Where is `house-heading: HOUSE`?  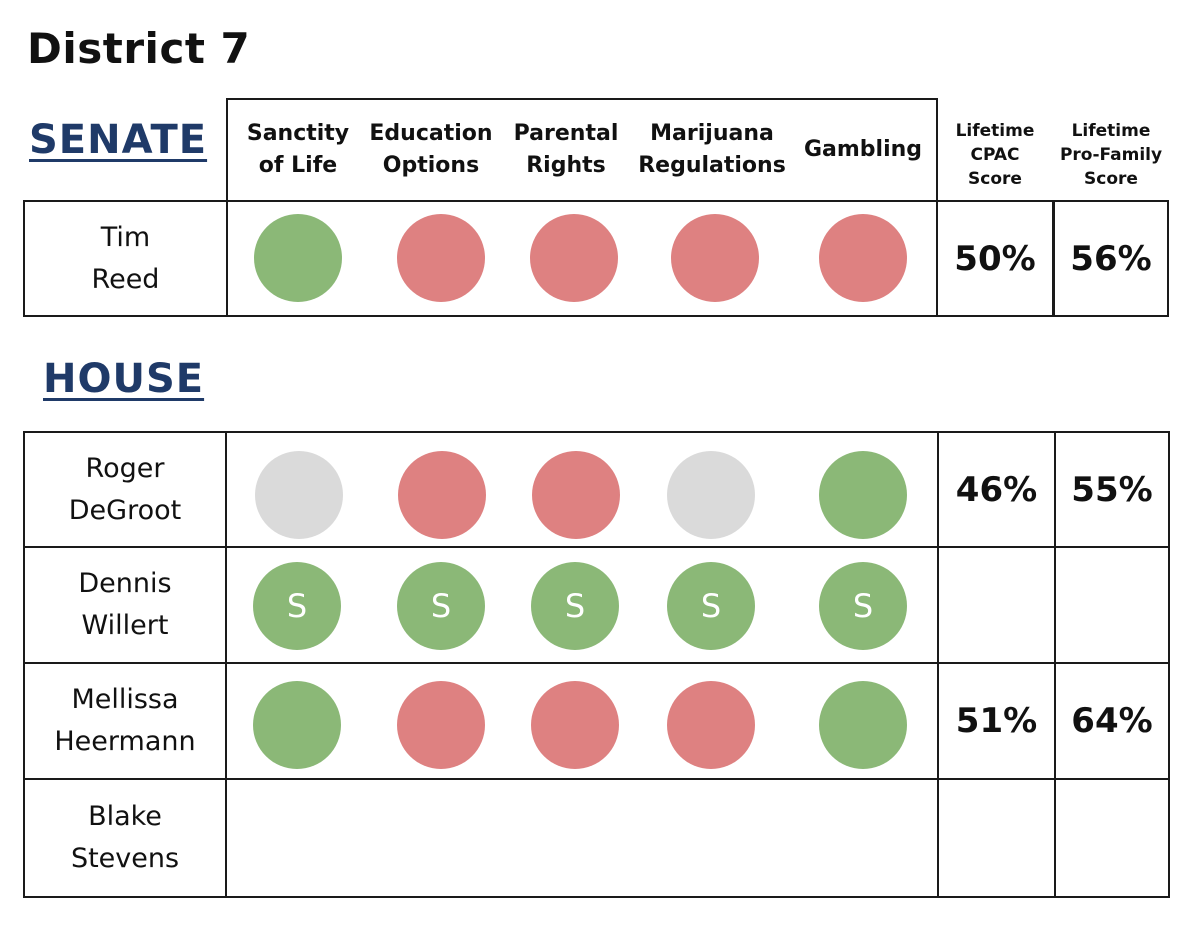
house-heading: HOUSE is located at coordinates (124, 379).